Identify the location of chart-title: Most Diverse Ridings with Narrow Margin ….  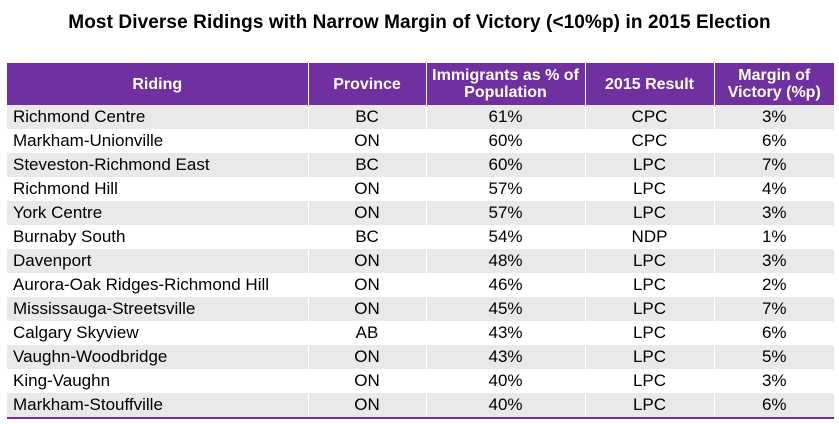
(419, 22).